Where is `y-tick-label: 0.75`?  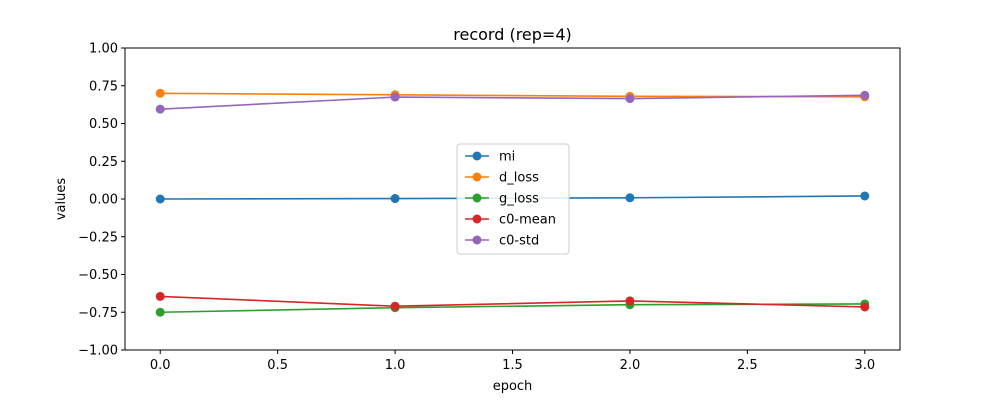
y-tick-label: 0.75 is located at coordinates (103, 86).